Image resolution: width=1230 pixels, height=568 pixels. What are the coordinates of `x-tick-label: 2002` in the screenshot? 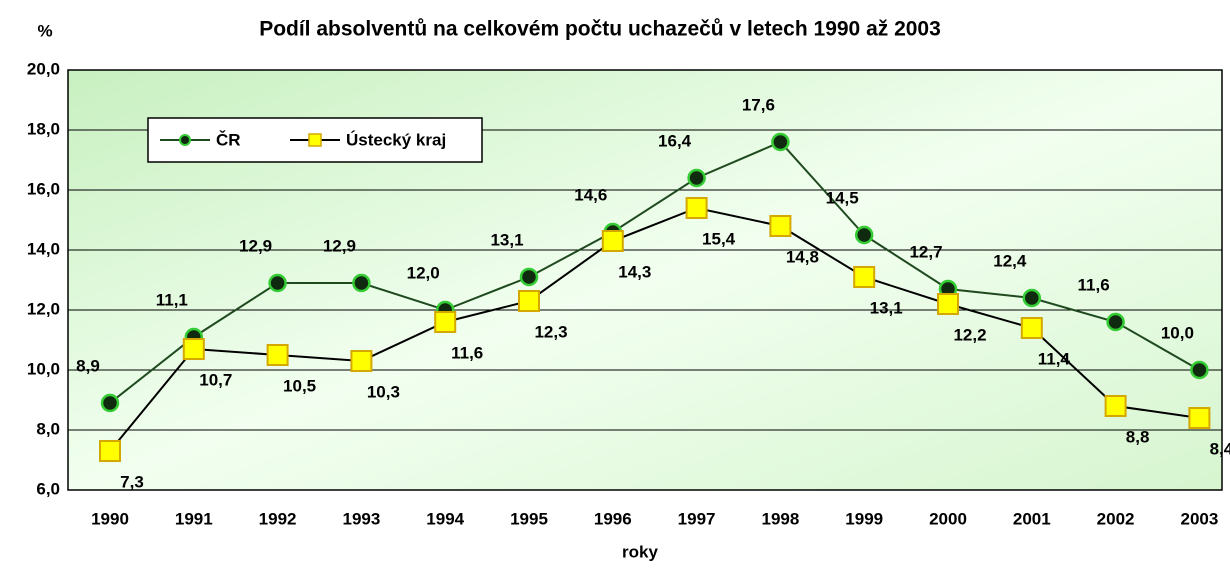 It's located at (1116, 518).